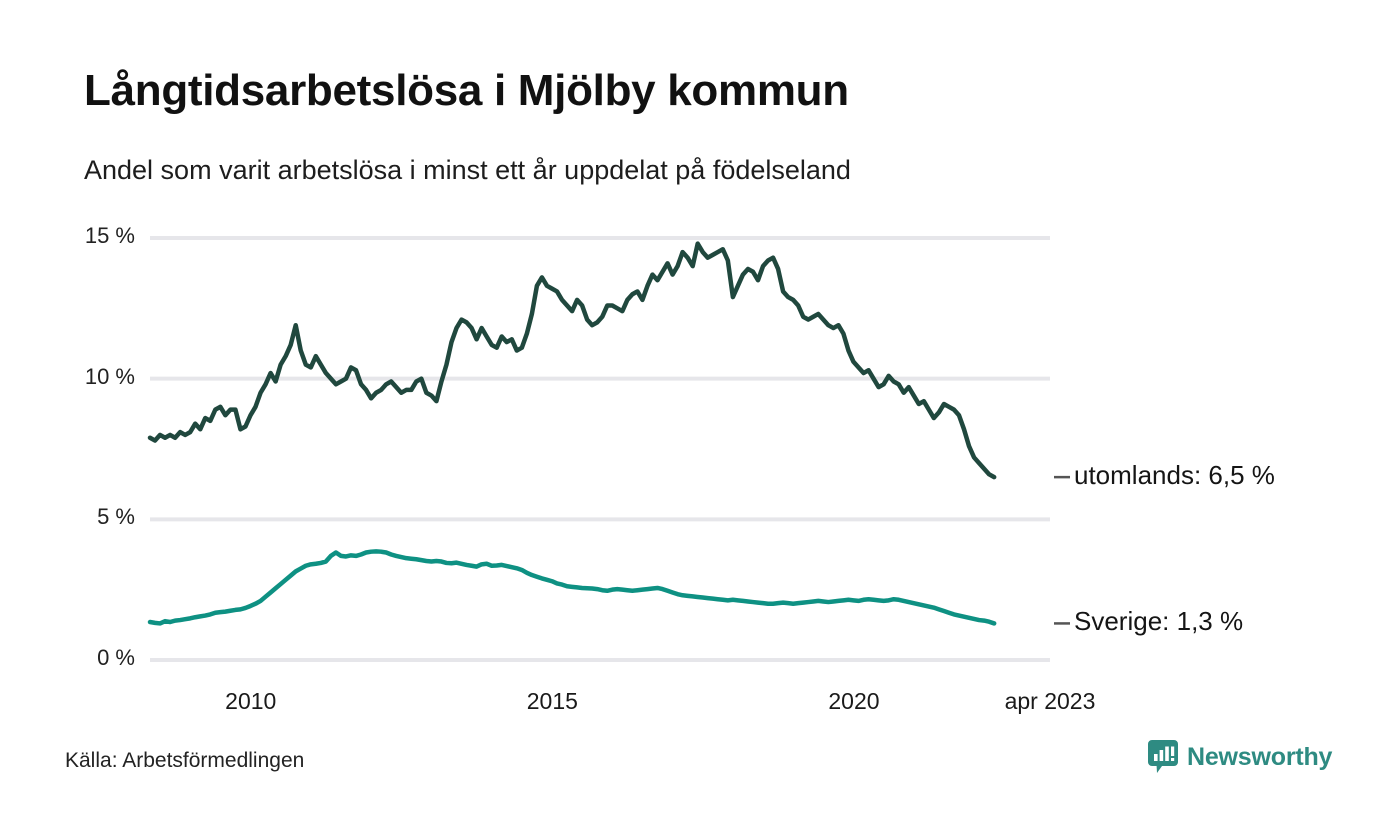  Describe the element at coordinates (109, 376) in the screenshot. I see `y-axis-tick-label: 10 %` at that location.